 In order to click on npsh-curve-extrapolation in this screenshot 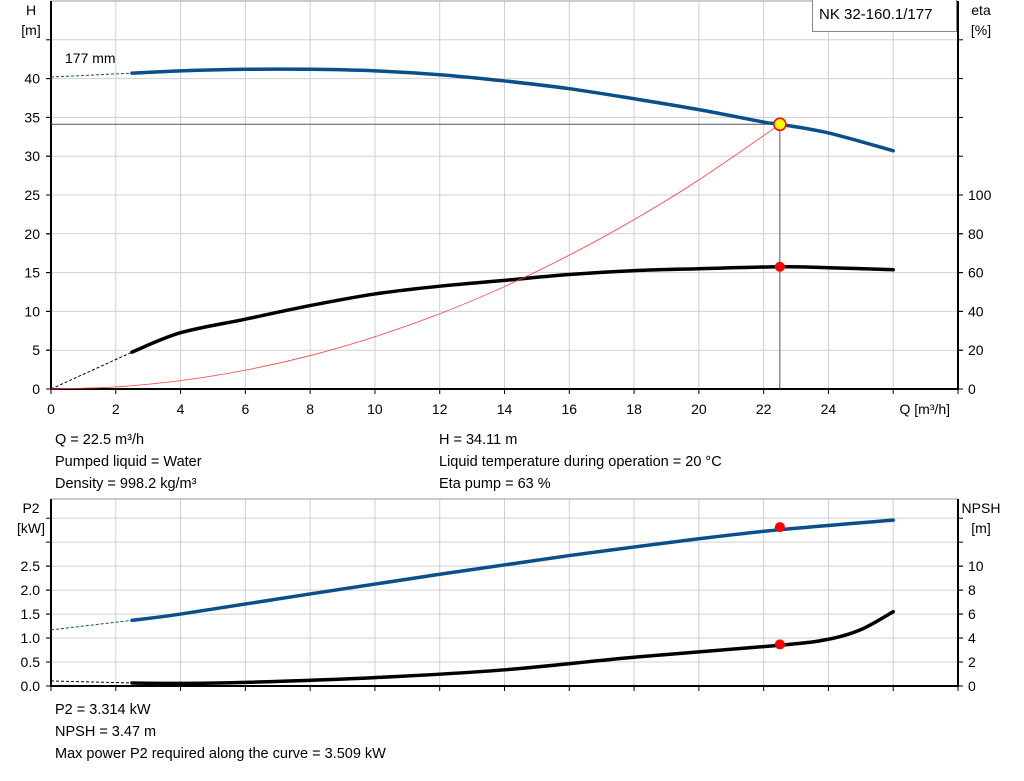, I will do `click(91, 682)`.